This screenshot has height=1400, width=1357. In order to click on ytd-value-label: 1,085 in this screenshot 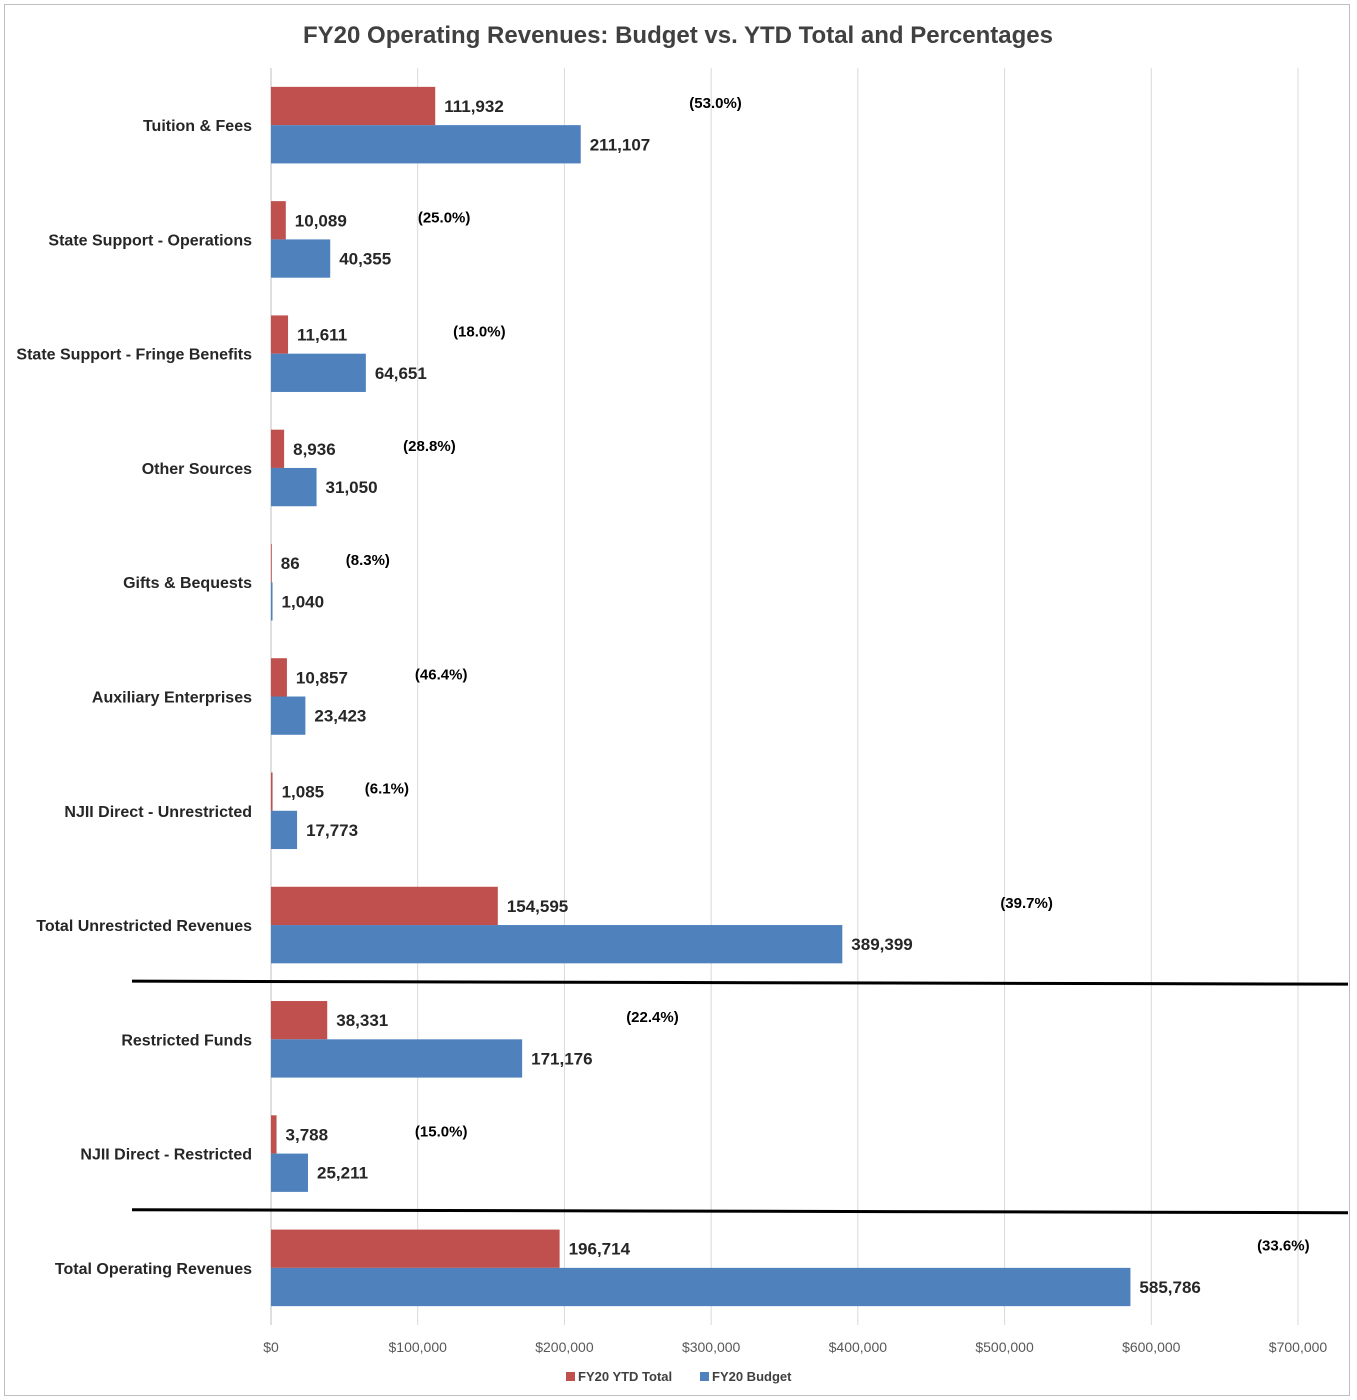, I will do `click(303, 792)`.